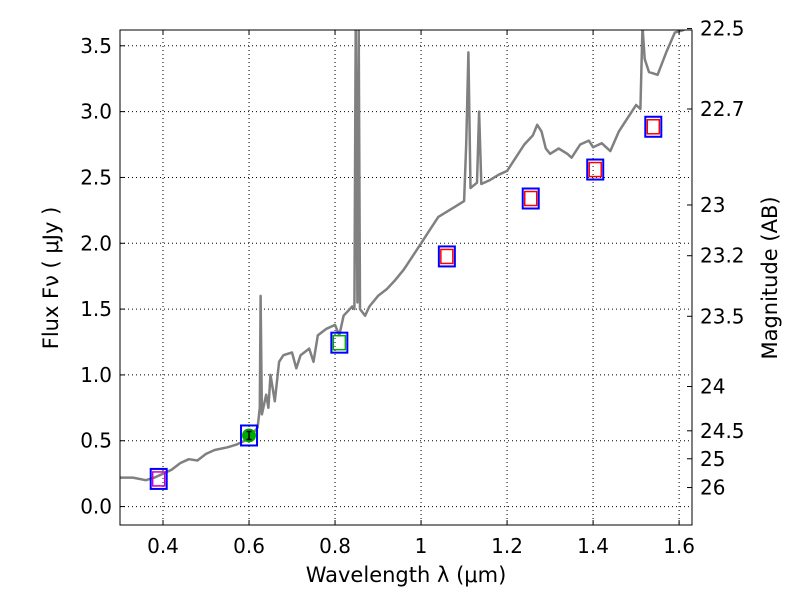  Describe the element at coordinates (51, 278) in the screenshot. I see `y-axis-title: Flux Fν ( μJy )` at that location.